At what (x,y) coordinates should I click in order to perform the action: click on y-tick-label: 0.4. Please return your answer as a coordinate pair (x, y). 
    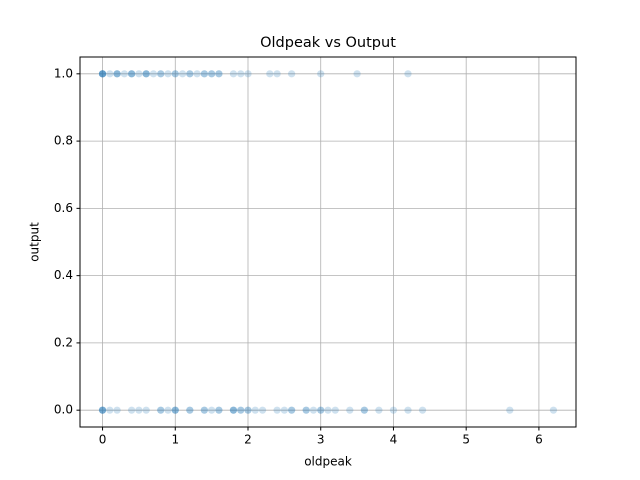
    Looking at the image, I should click on (63, 275).